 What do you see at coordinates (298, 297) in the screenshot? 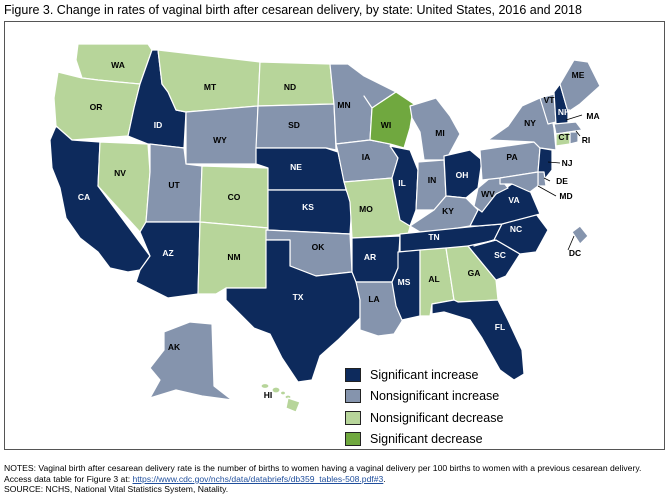
I see `state-label-TX: TX` at bounding box center [298, 297].